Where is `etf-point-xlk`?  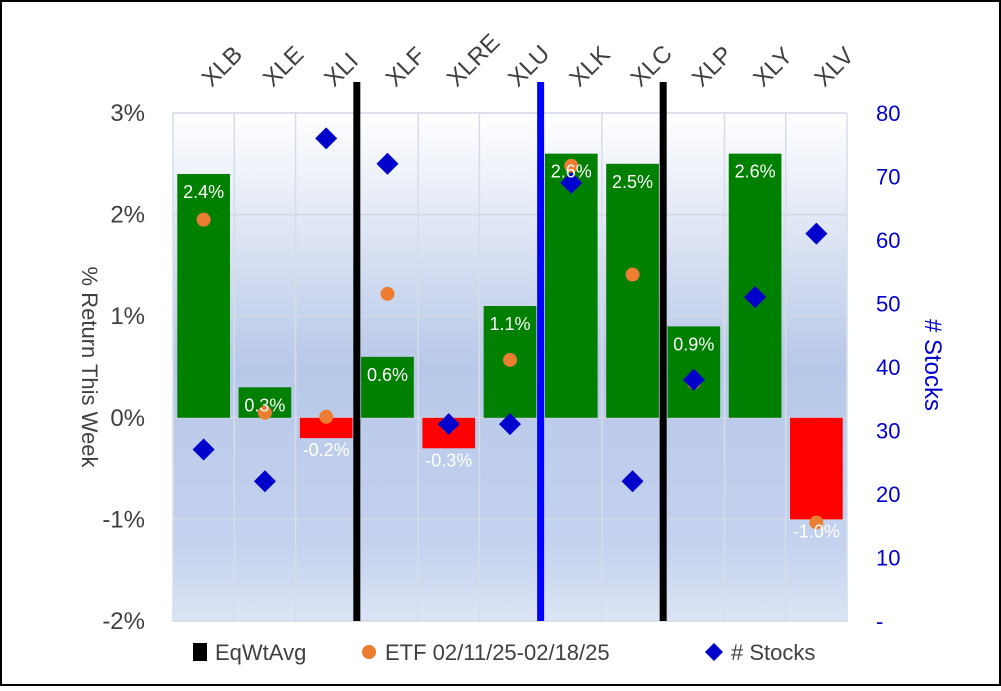 etf-point-xlk is located at coordinates (571, 165).